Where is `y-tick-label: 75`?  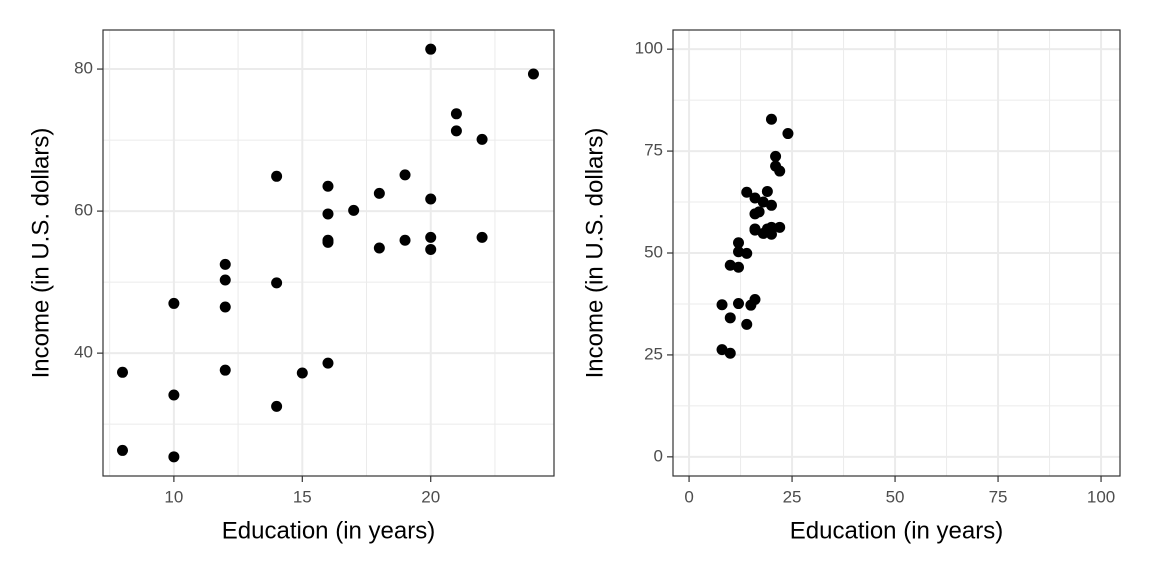
y-tick-label: 75 is located at coordinates (653, 150).